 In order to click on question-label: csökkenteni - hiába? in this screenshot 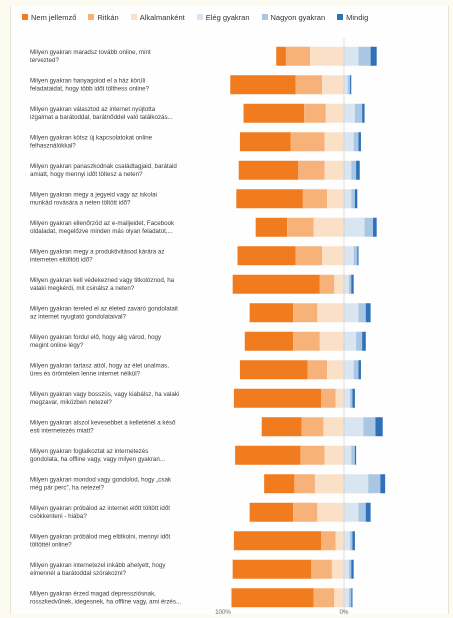, I will do `click(58, 516)`.